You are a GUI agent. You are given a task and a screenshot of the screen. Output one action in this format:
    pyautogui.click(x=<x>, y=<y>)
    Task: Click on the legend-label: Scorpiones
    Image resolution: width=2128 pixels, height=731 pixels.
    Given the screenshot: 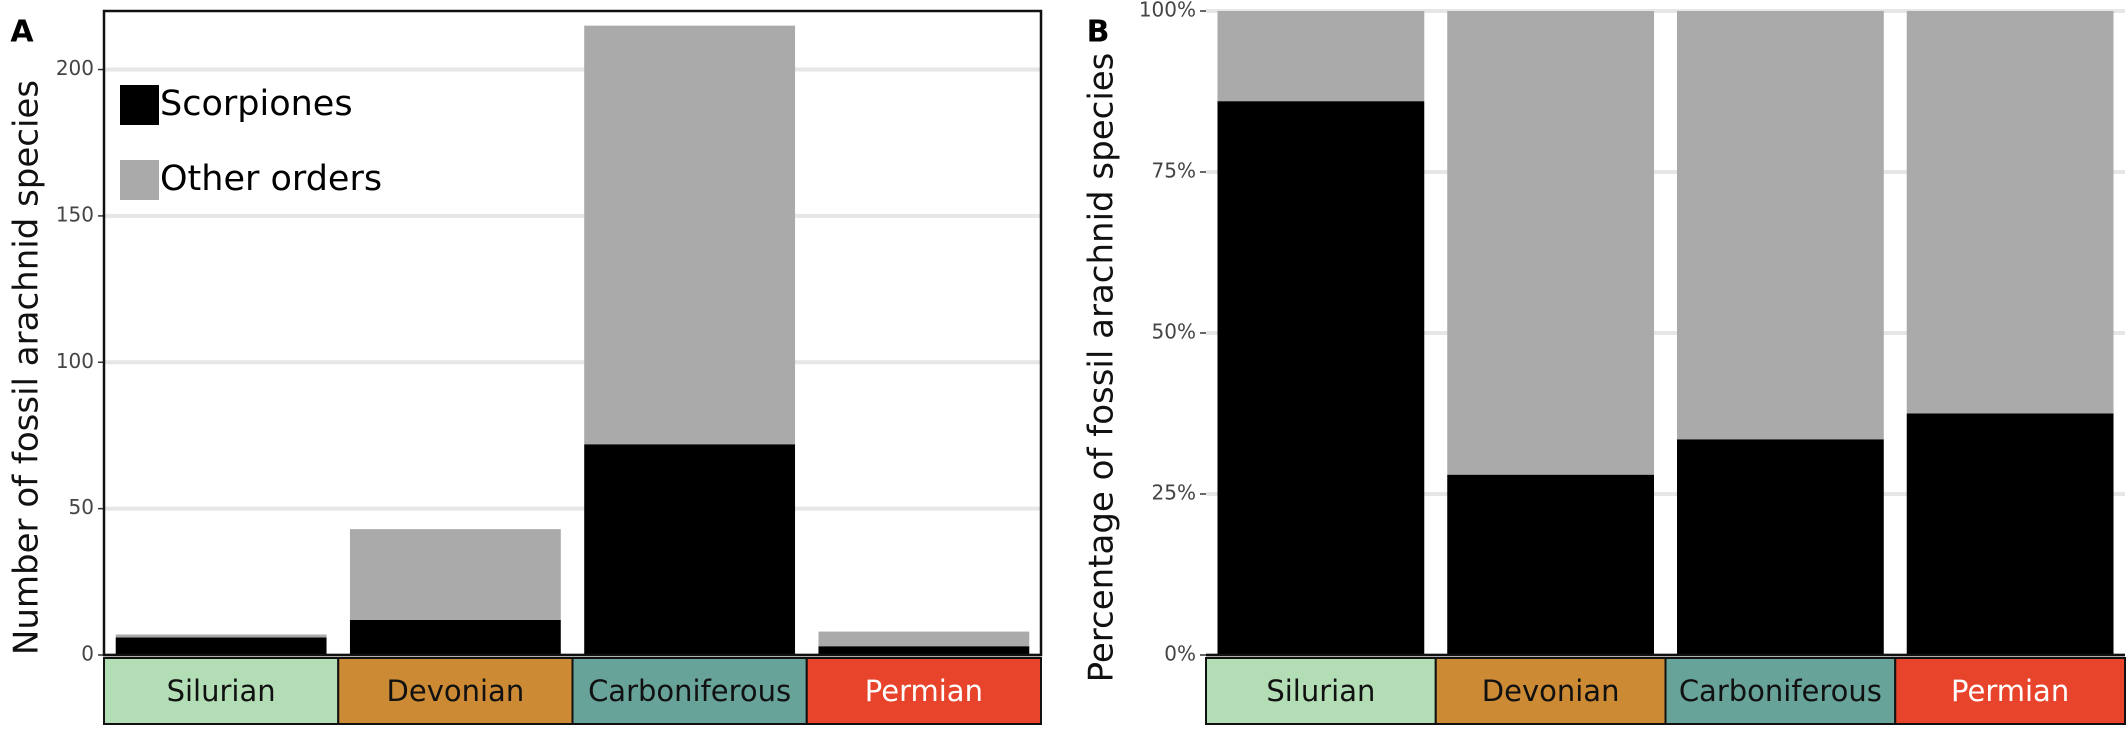 What is the action you would take?
    pyautogui.click(x=256, y=104)
    